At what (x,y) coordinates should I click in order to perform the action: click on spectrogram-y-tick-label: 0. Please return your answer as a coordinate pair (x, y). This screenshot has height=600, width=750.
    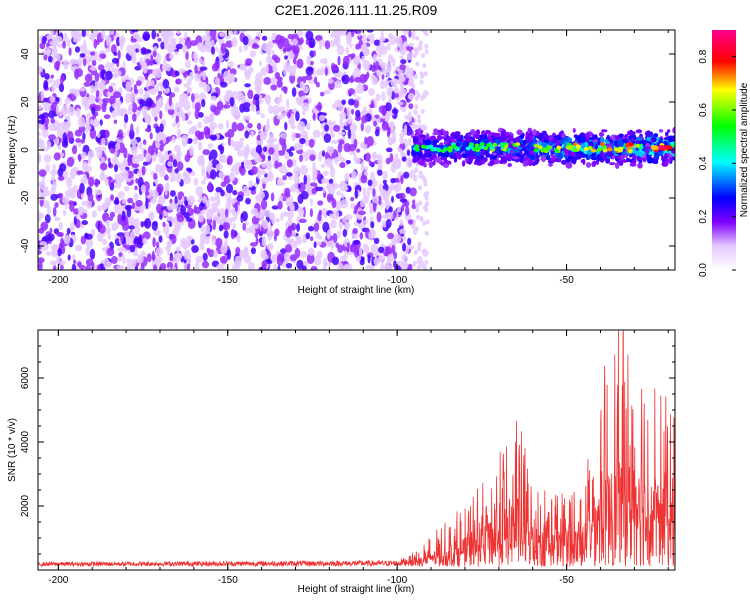
    Looking at the image, I should click on (25, 150).